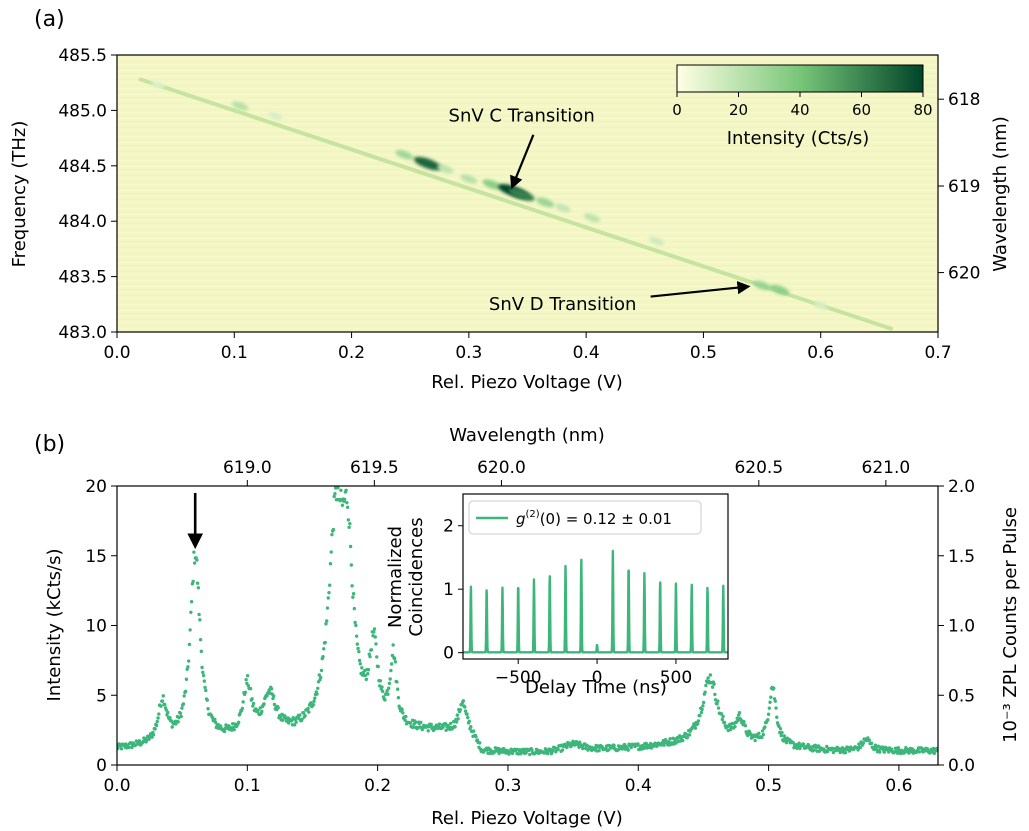  Describe the element at coordinates (82, 222) in the screenshot. I see `heatmap-y-tick-label: 484.0` at that location.